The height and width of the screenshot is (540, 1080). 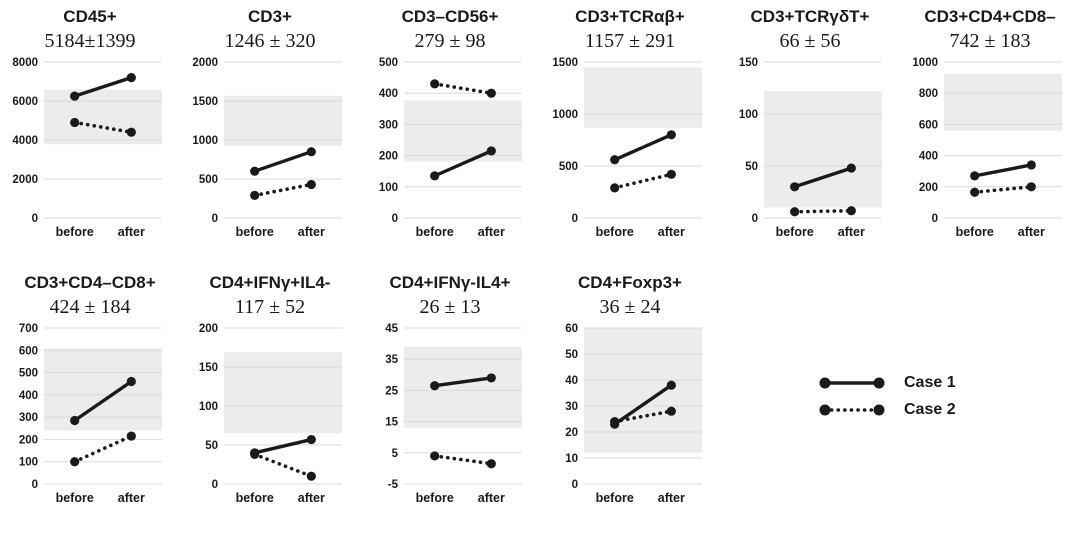 What do you see at coordinates (630, 306) in the screenshot?
I see `panel-stat-mean-sd: 36 ± 24` at bounding box center [630, 306].